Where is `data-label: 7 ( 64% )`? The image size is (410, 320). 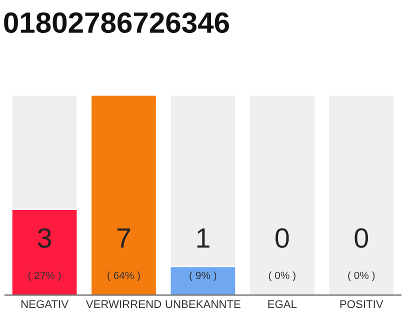 data-label: 7 ( 64% ) is located at coordinates (124, 255).